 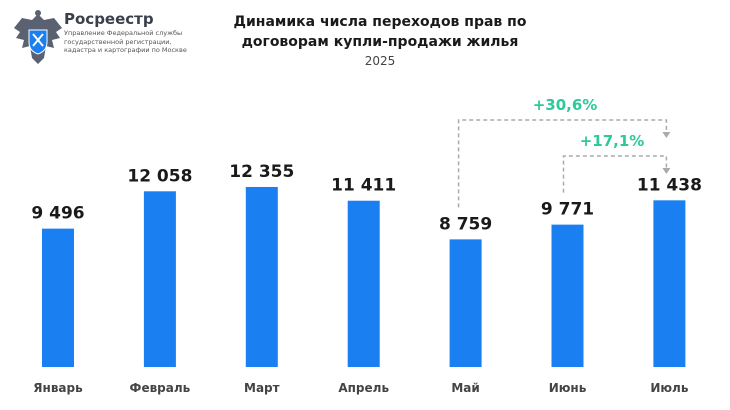 I want to click on category-label: Май, so click(x=465, y=388).